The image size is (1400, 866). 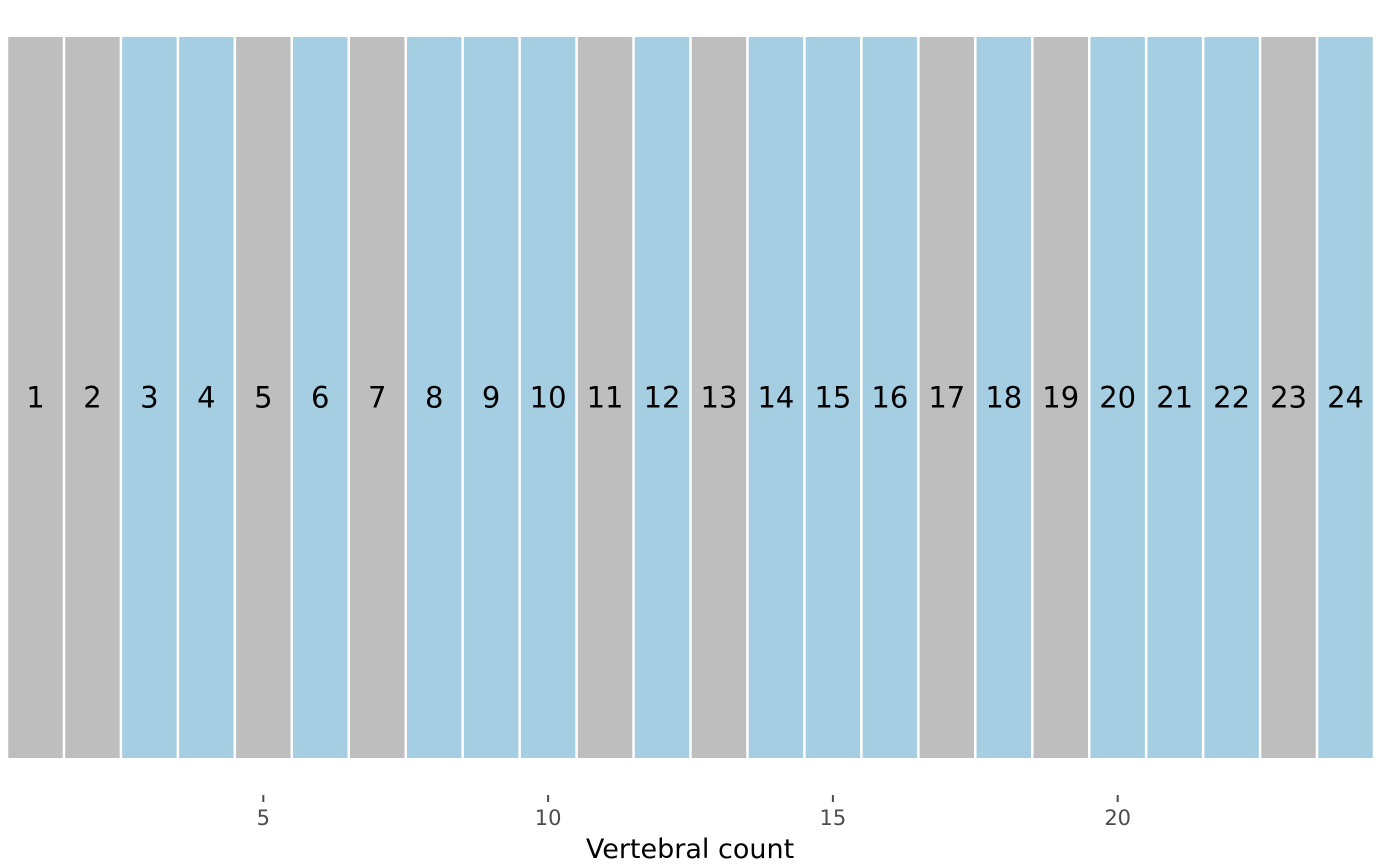 I want to click on segment-labels-layer: 1 2 3 4 5 6 7 8 9 10 11 12 13 14 15 16 17 18 19 20 21 22 23 24, so click(x=695, y=398).